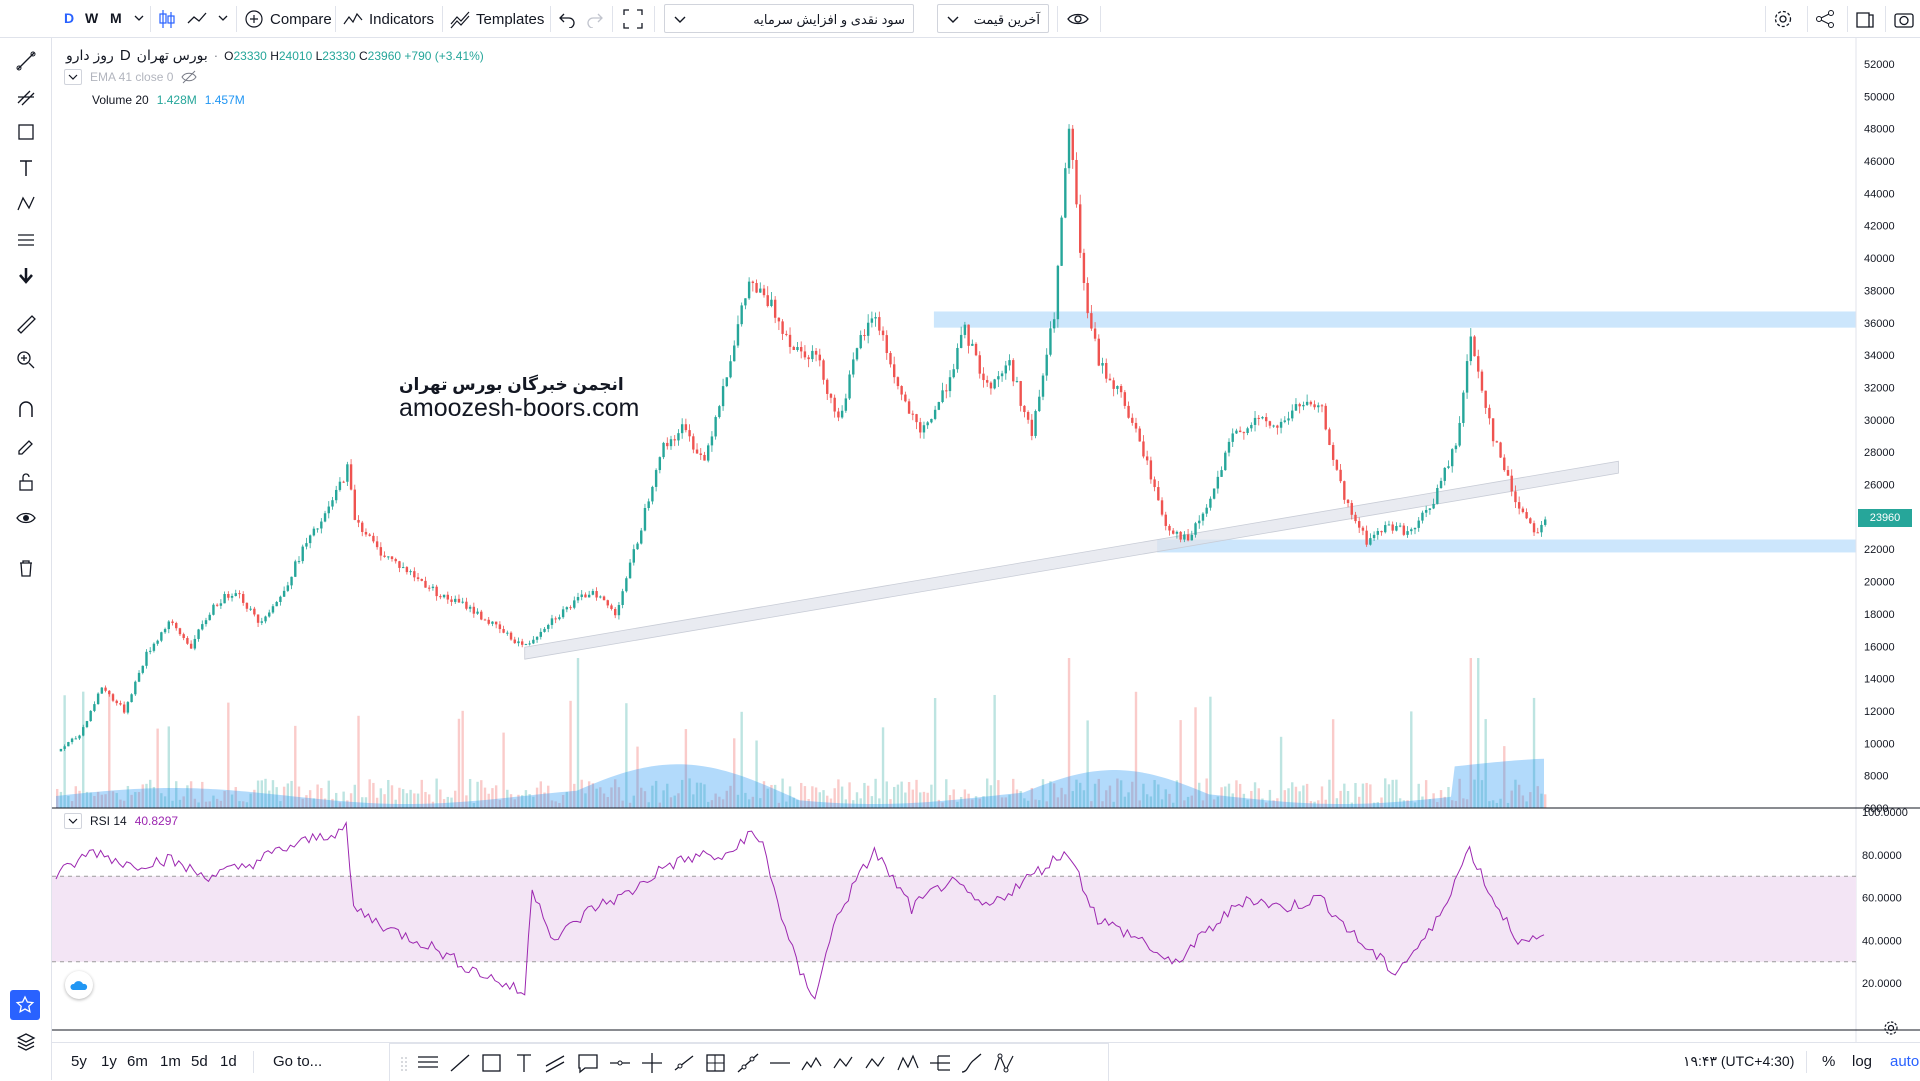  I want to click on pitchfork-icon, so click(940, 1063).